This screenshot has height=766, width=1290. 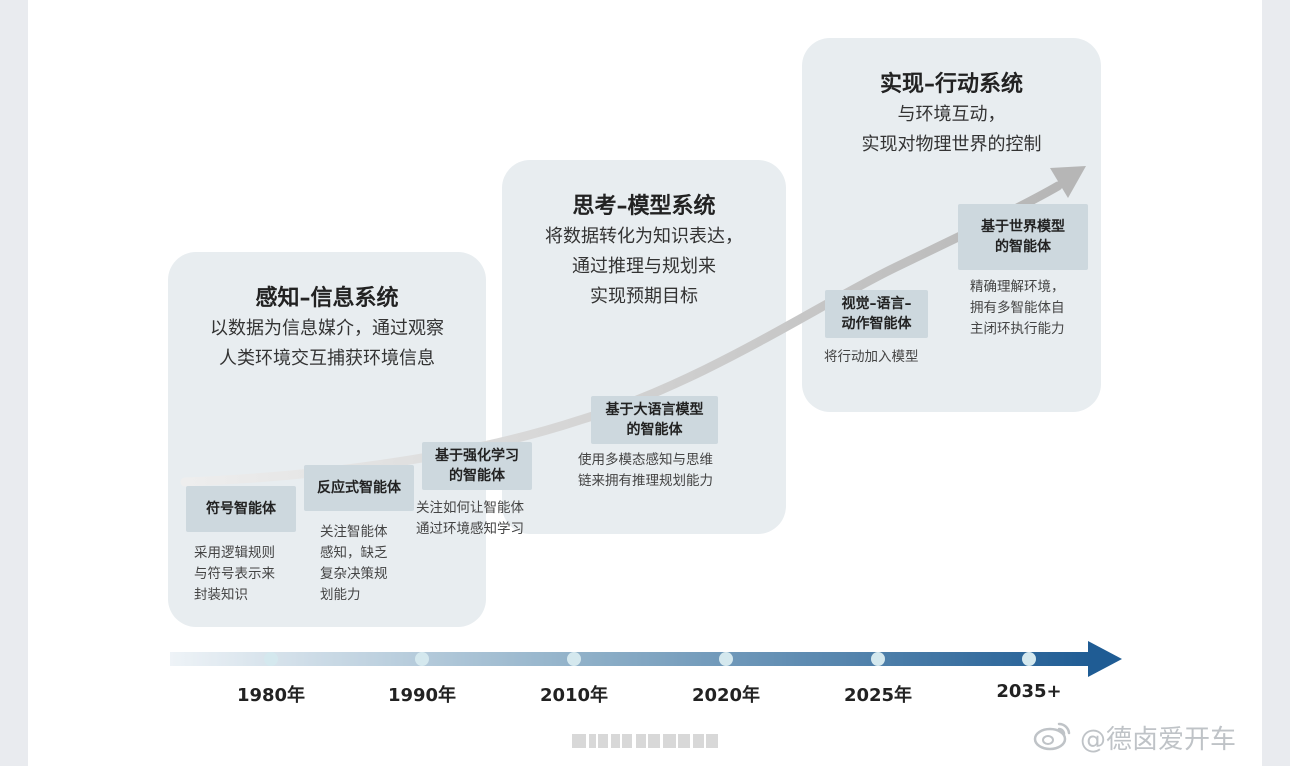 What do you see at coordinates (1029, 691) in the screenshot?
I see `year-label: 2035+` at bounding box center [1029, 691].